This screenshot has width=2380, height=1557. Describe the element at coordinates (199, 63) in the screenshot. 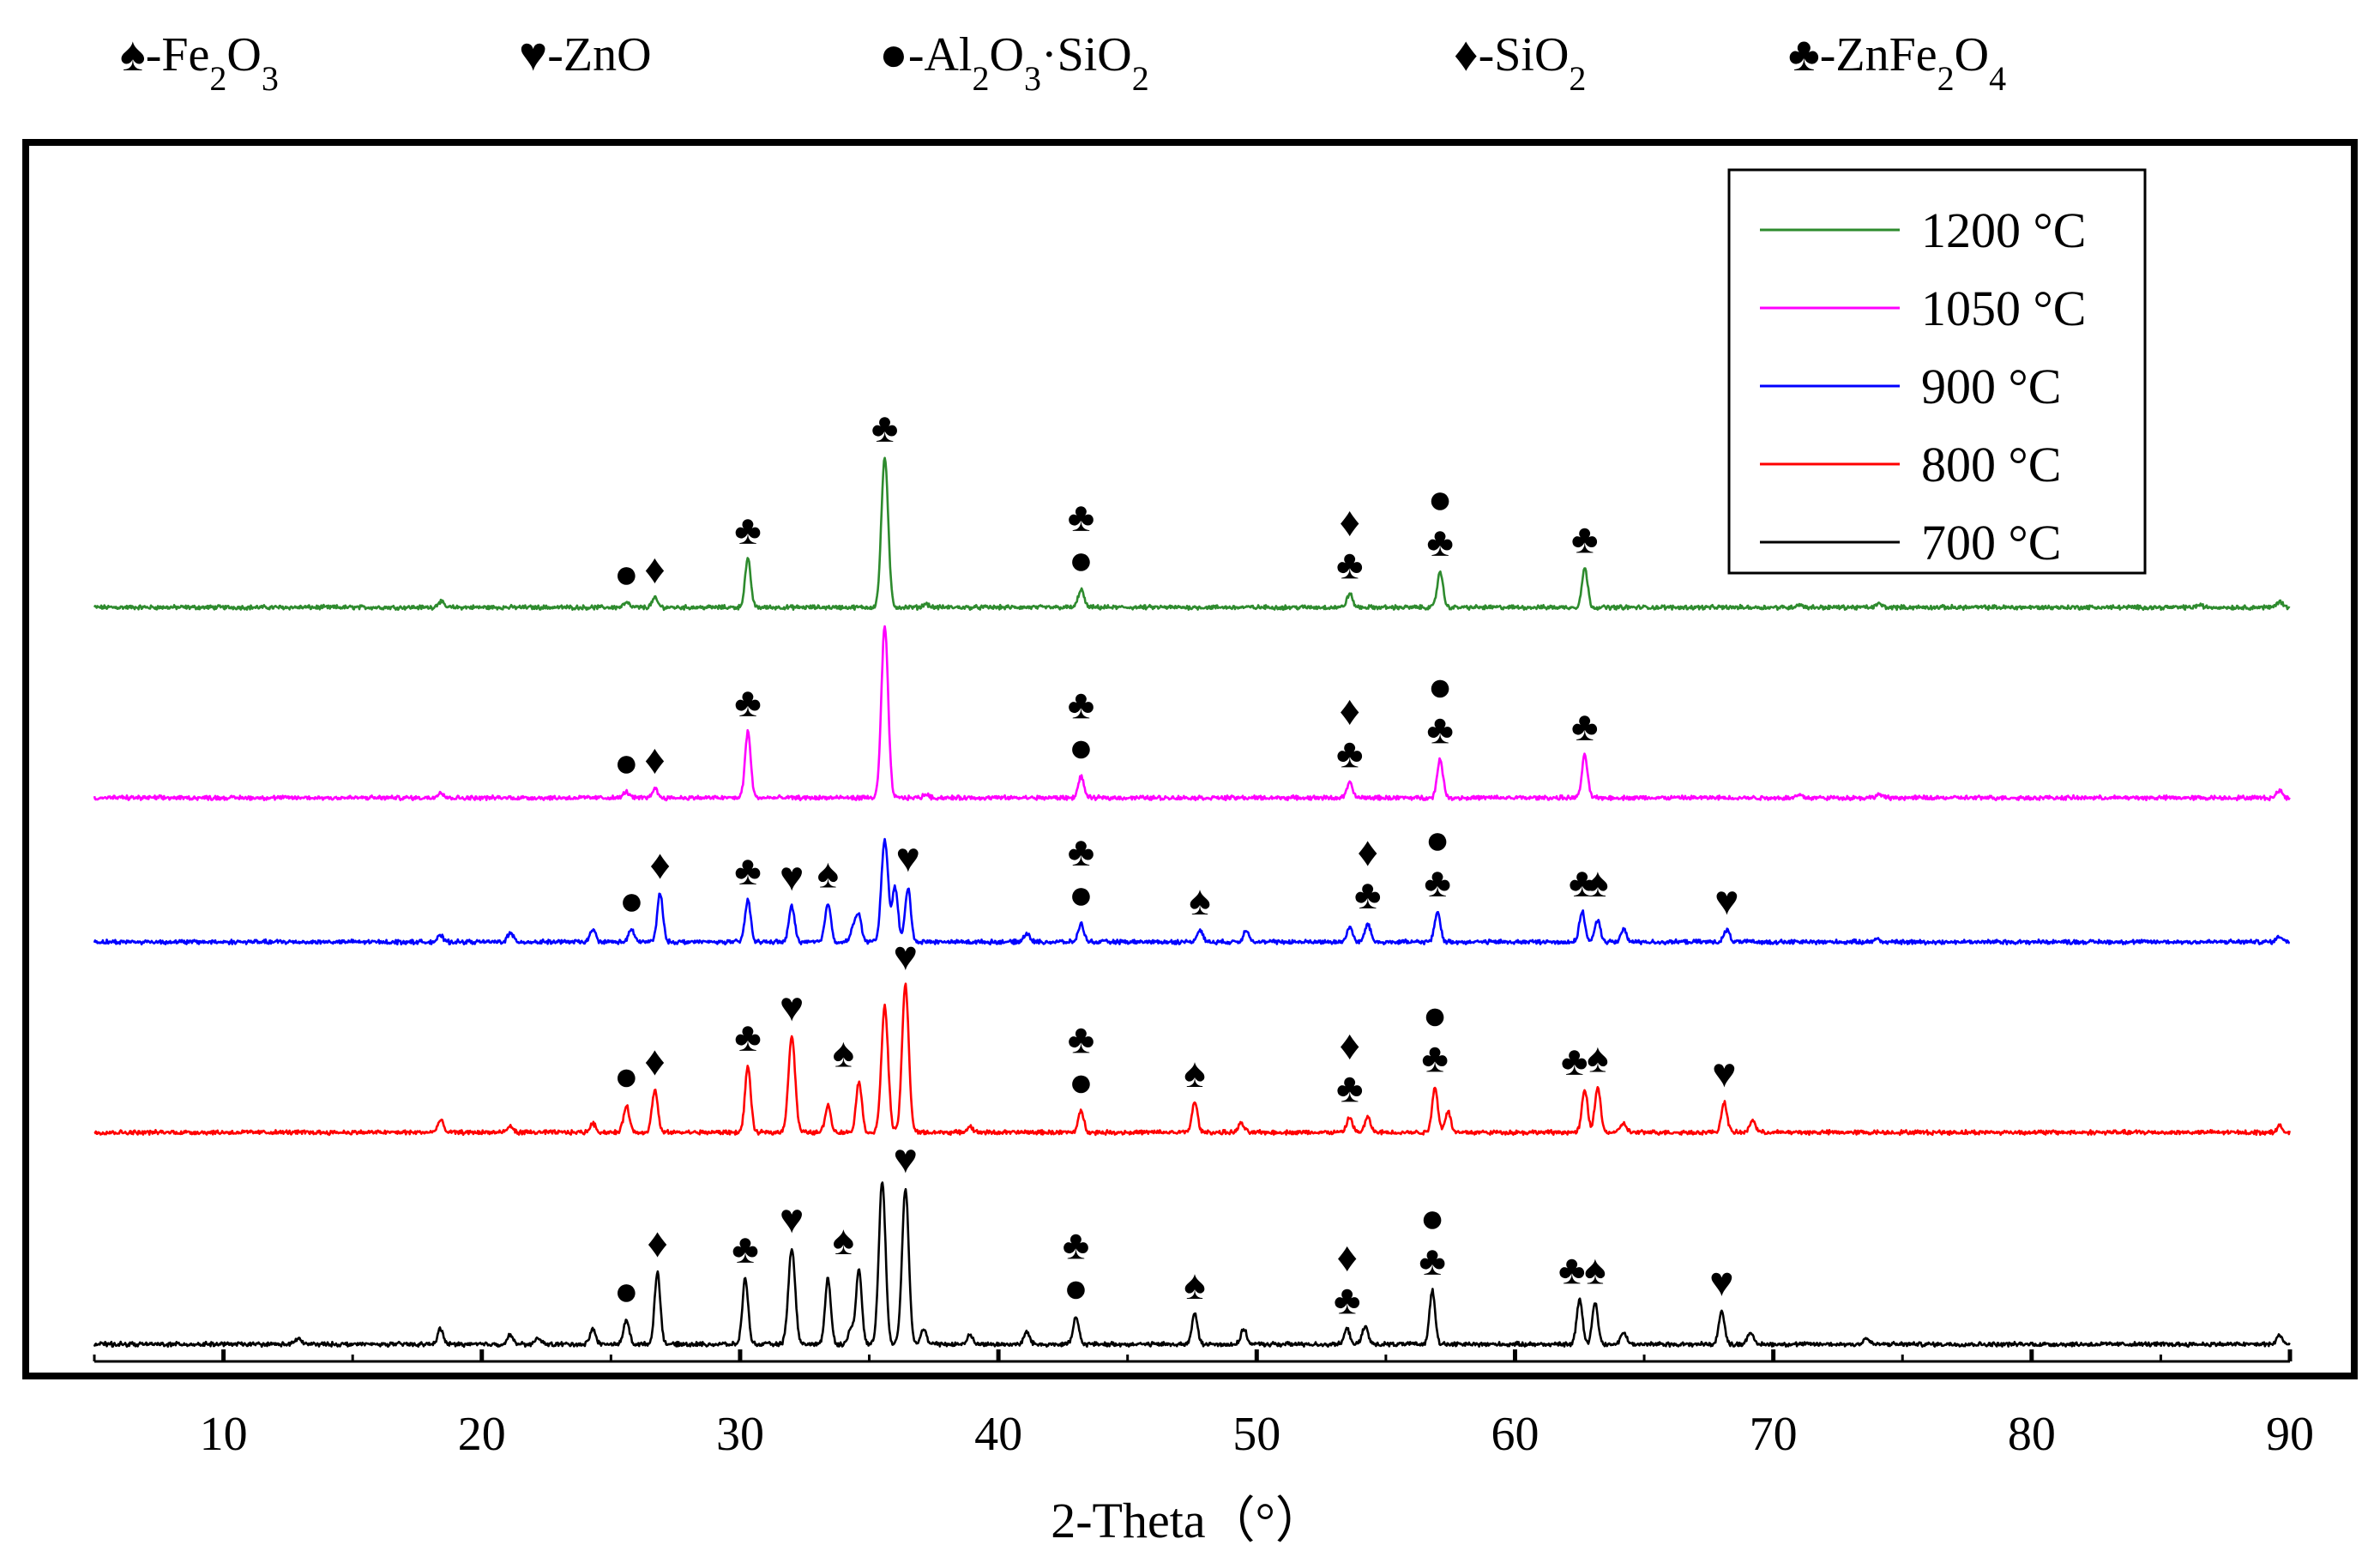

I see `phase-legend-item: ♠-Fe2O3` at that location.